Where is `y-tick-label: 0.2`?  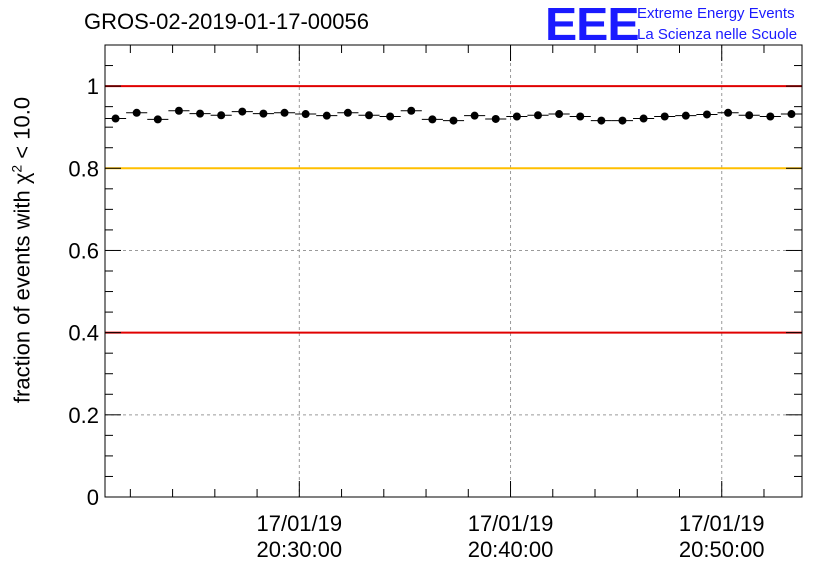
y-tick-label: 0.2 is located at coordinates (83, 415).